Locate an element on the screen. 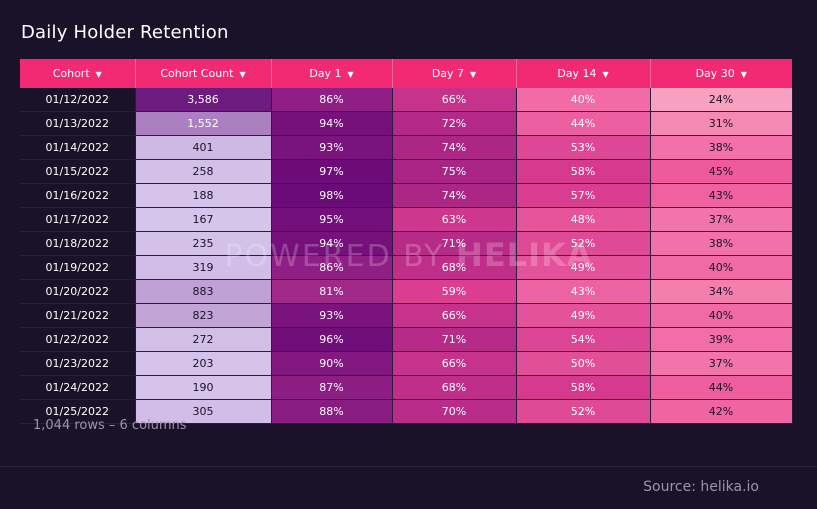 This screenshot has width=817, height=509. cohort-cell: 01/17/2022 is located at coordinates (78, 219).